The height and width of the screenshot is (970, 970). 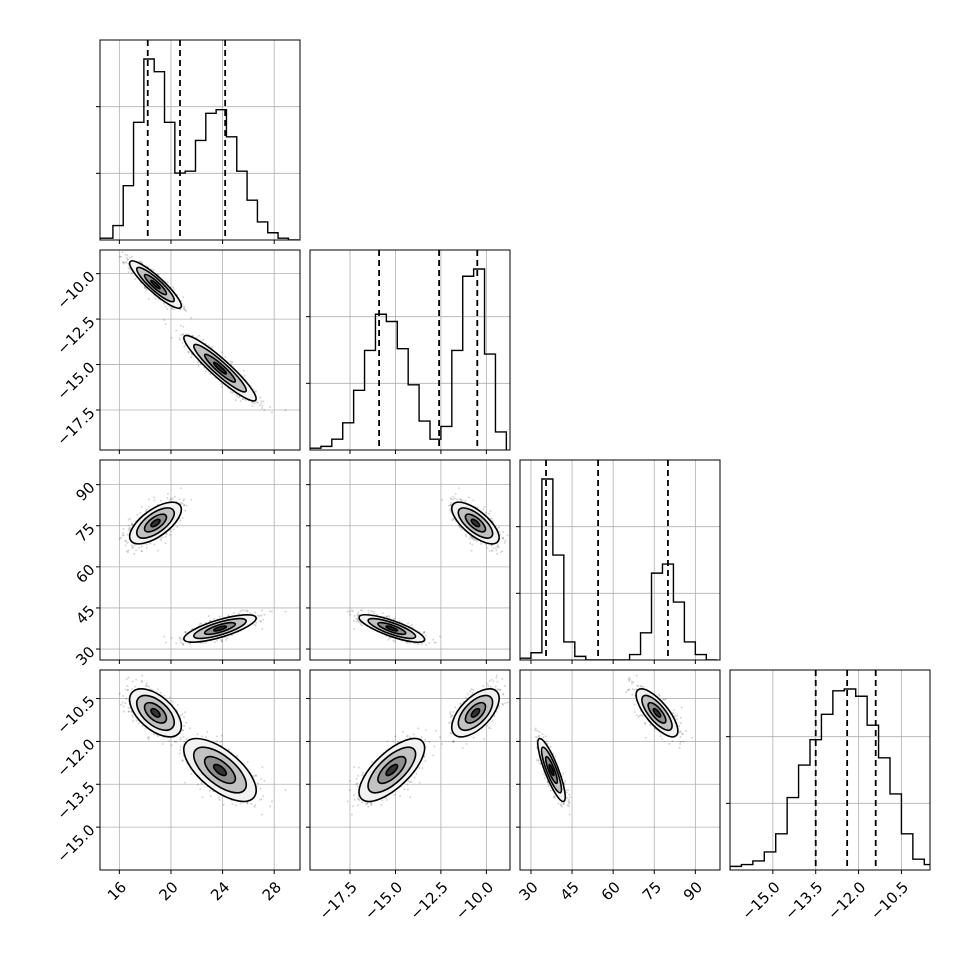 What do you see at coordinates (75, 335) in the screenshot?
I see `y-tick-label: −12.5` at bounding box center [75, 335].